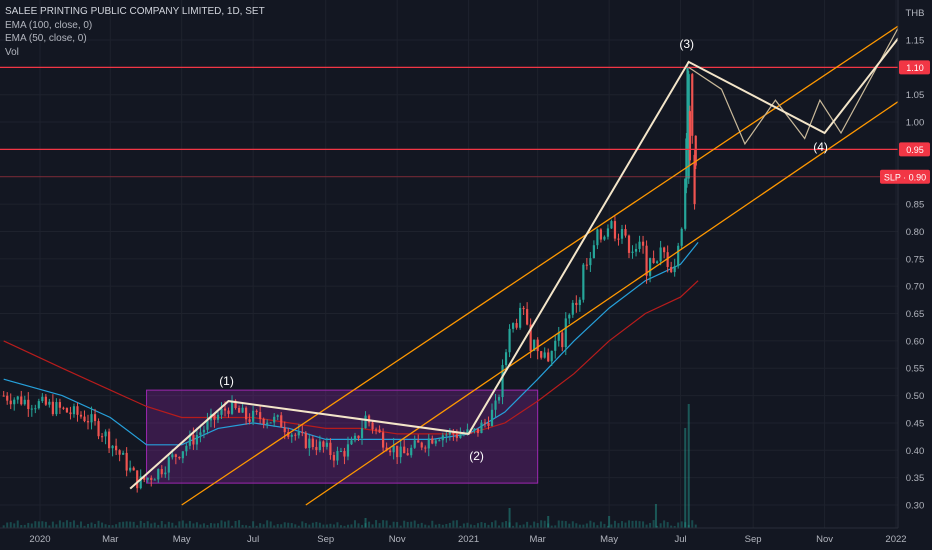 The image size is (932, 550). Describe the element at coordinates (915, 287) in the screenshot. I see `y-tick: 0.70` at that location.